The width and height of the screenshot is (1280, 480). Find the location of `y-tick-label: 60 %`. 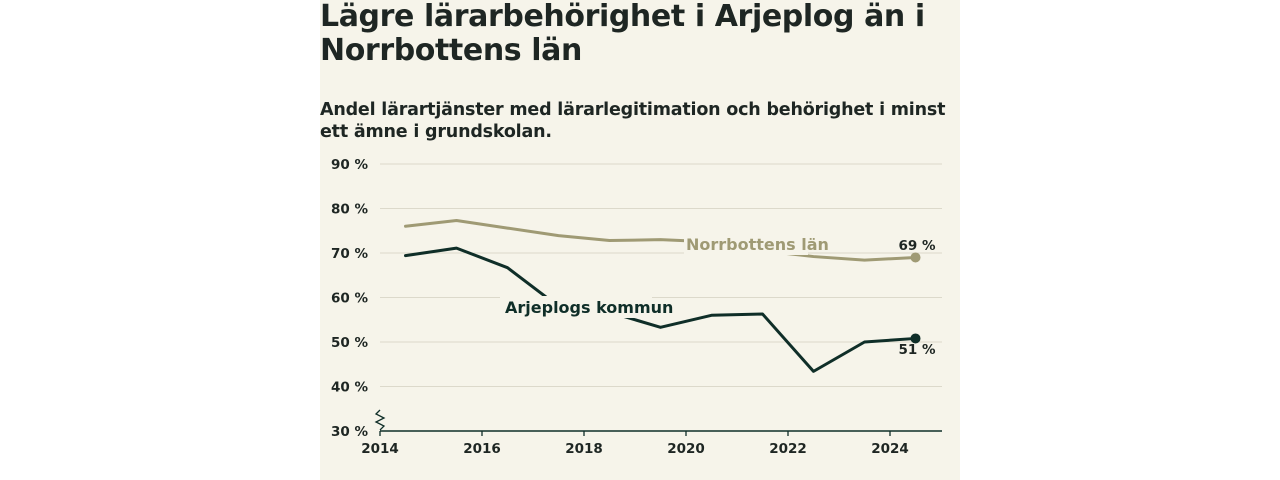

y-tick-label: 60 % is located at coordinates (349, 299).